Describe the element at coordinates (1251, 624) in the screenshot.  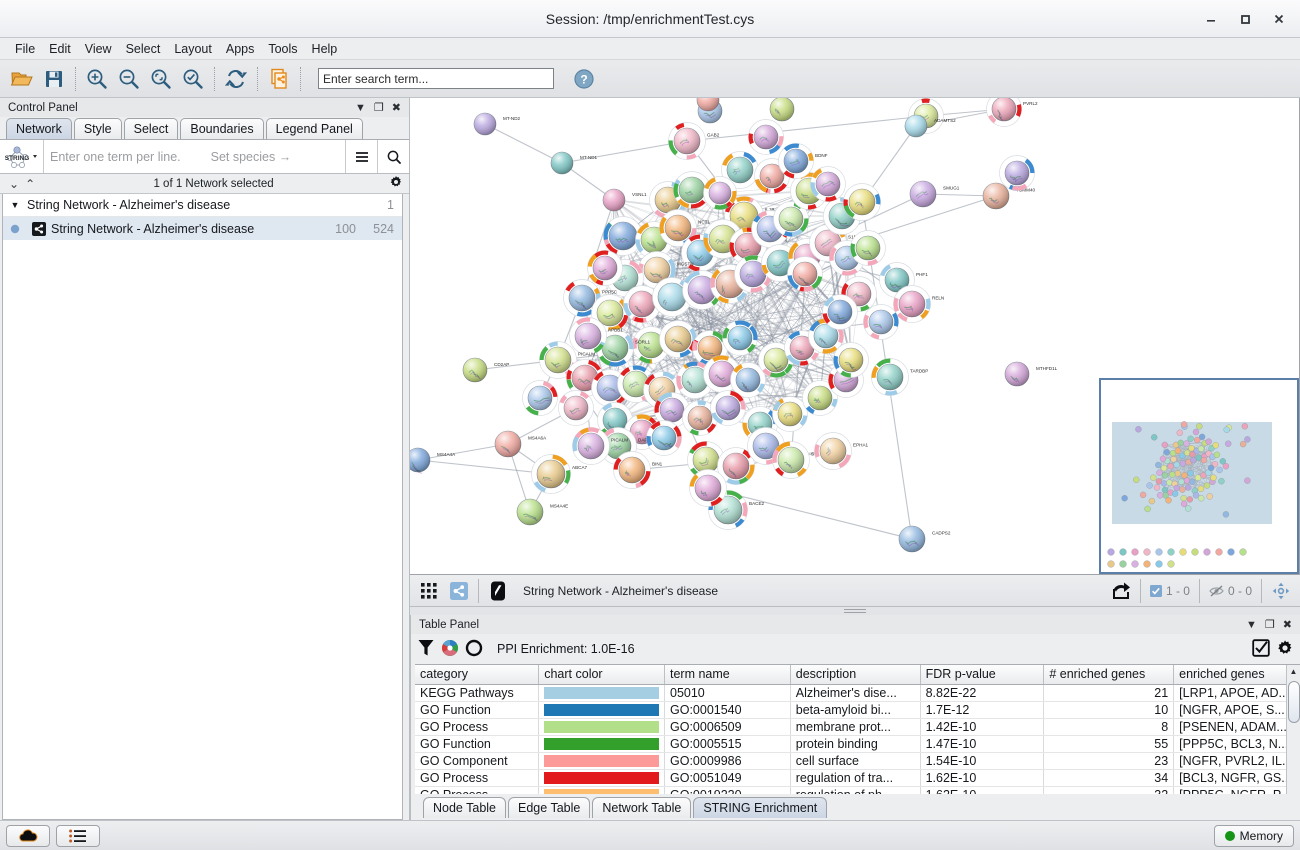
I see `table-panel-dropdown-icon: ▼` at that location.